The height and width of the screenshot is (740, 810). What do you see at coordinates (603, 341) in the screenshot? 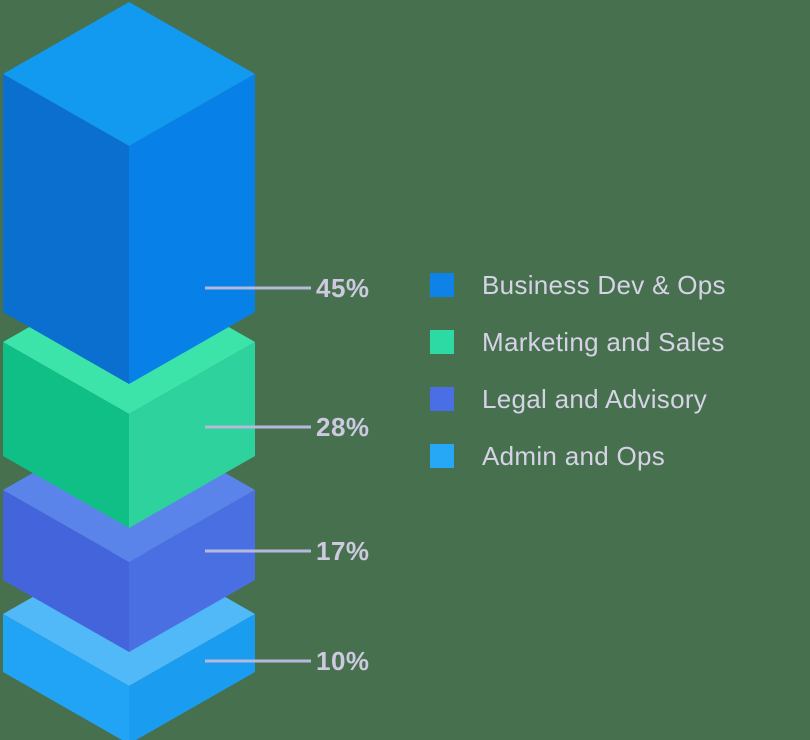
I see `legend-label: Marketing and Sales` at bounding box center [603, 341].